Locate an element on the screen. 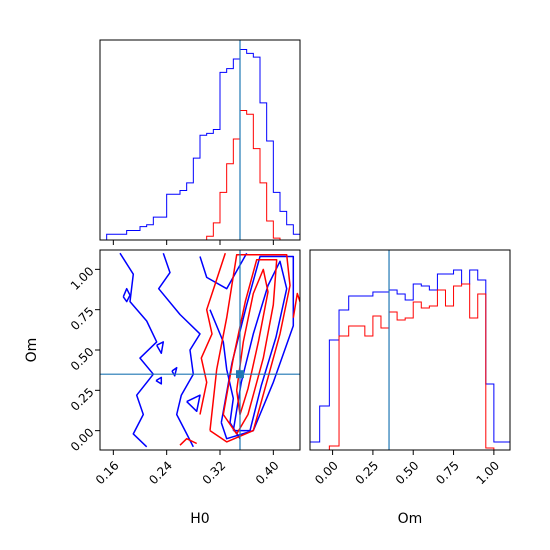 This screenshot has width=550, height=550. x-axis-label-om: Om is located at coordinates (410, 519).